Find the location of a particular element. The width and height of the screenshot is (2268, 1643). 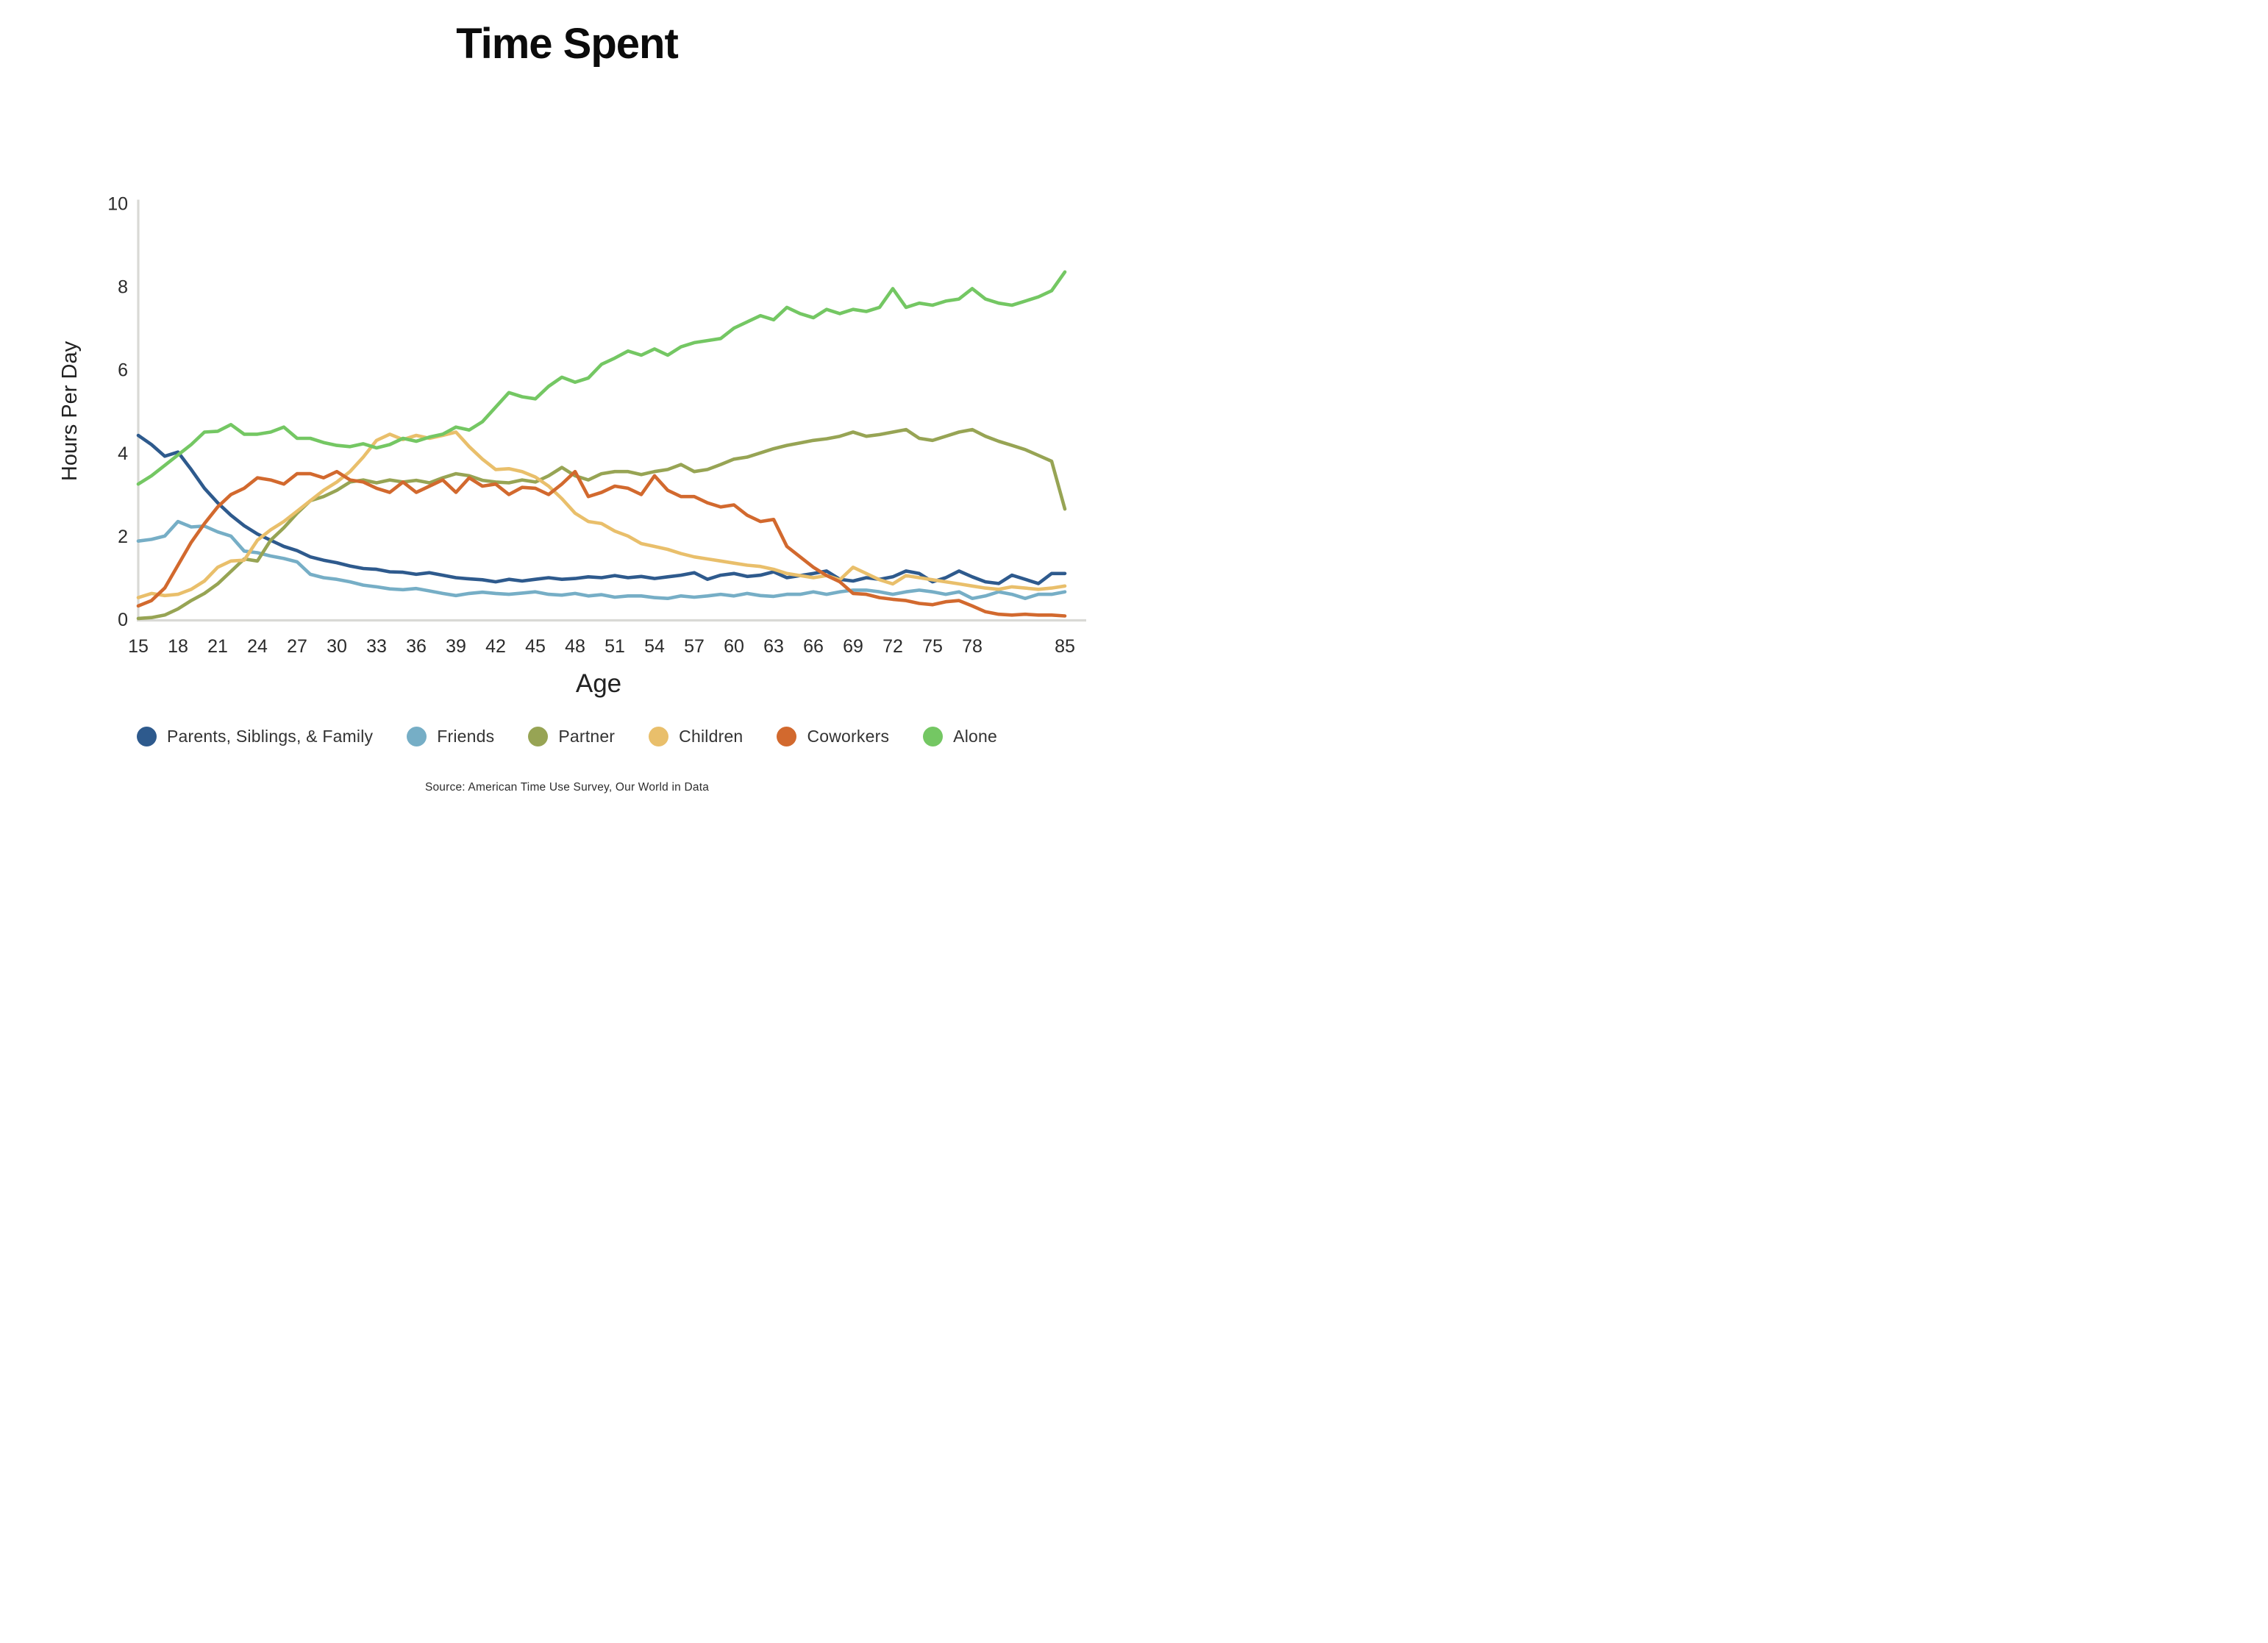

x-tick-label: 27 is located at coordinates (297, 646).